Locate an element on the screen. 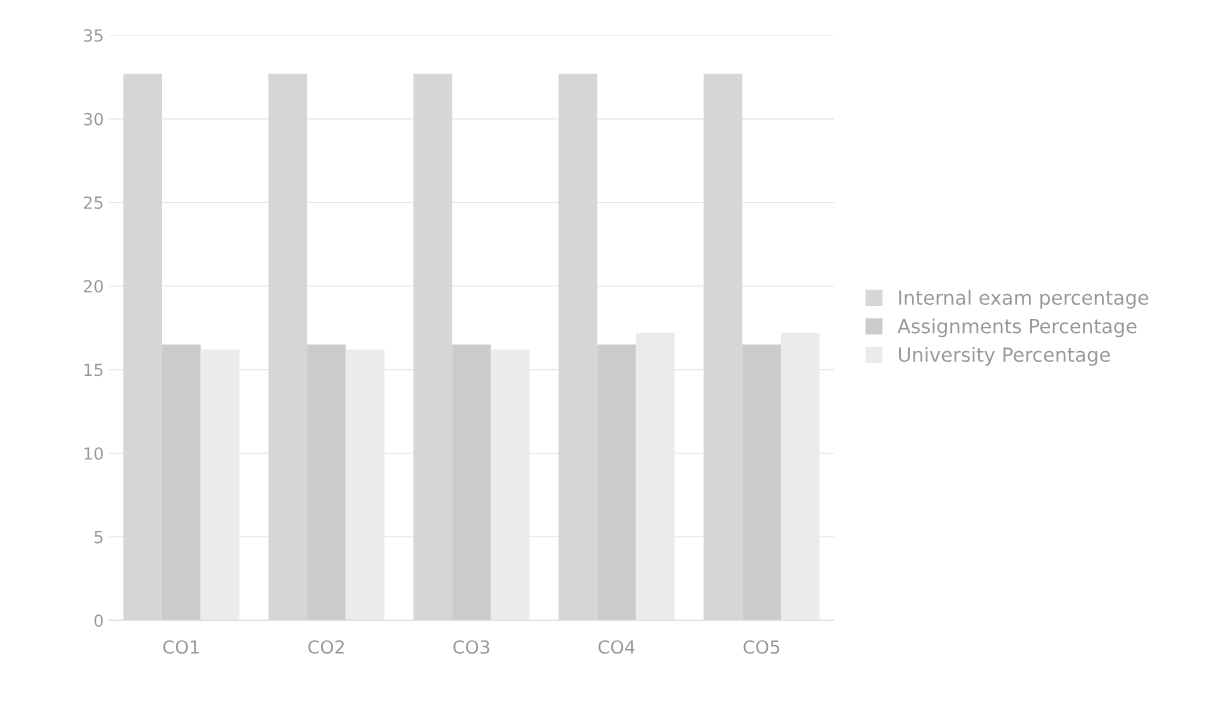 The height and width of the screenshot is (705, 1209). x-tick-label: CO4 is located at coordinates (616, 647).